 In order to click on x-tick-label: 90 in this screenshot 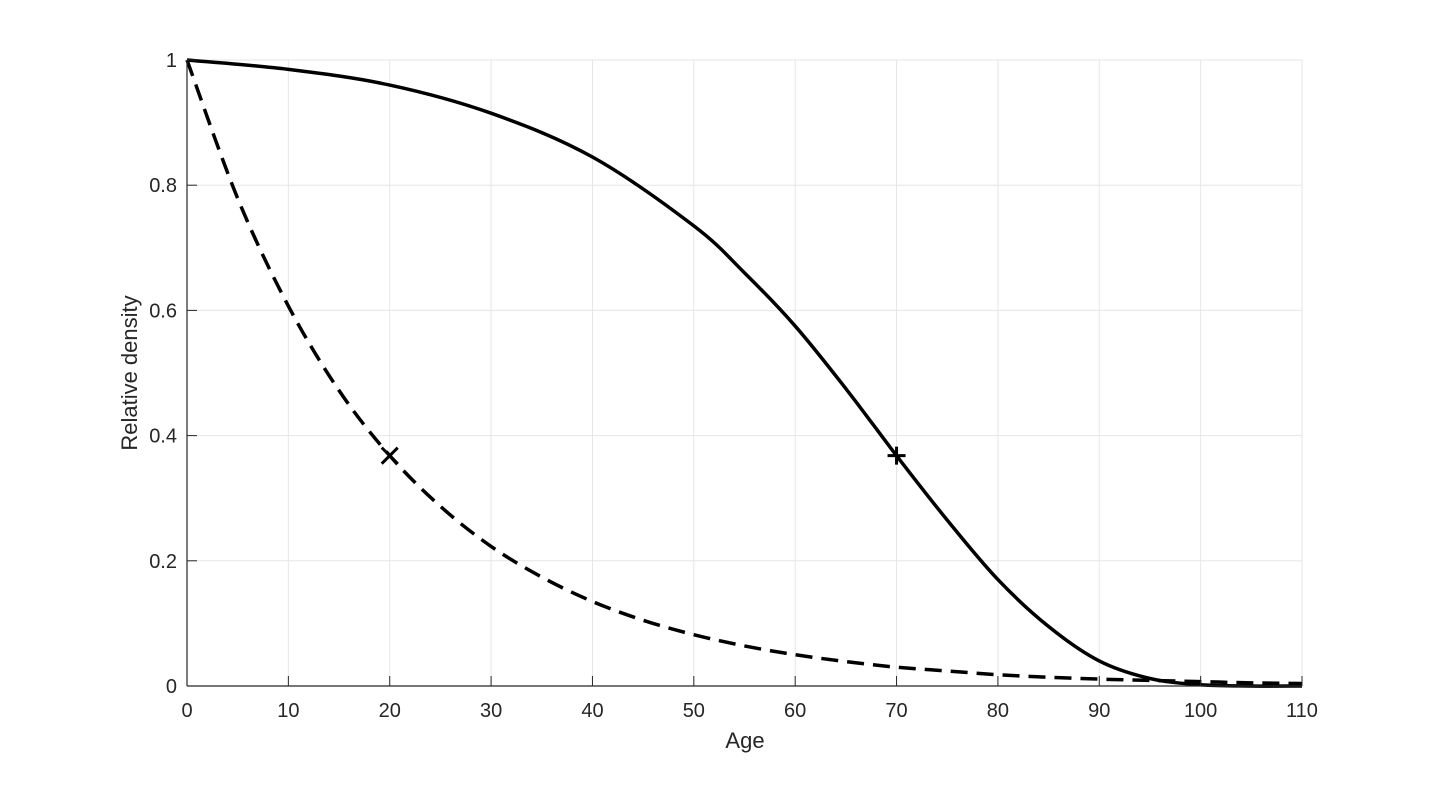, I will do `click(1099, 711)`.